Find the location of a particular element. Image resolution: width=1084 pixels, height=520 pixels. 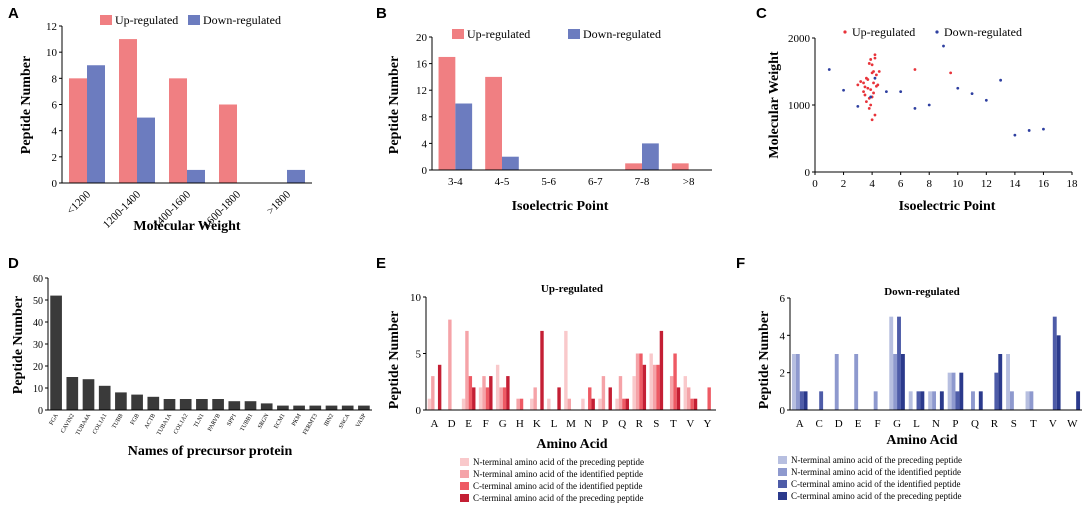

panel-a-y-tick-label: 6 is located at coordinates (55, 106).